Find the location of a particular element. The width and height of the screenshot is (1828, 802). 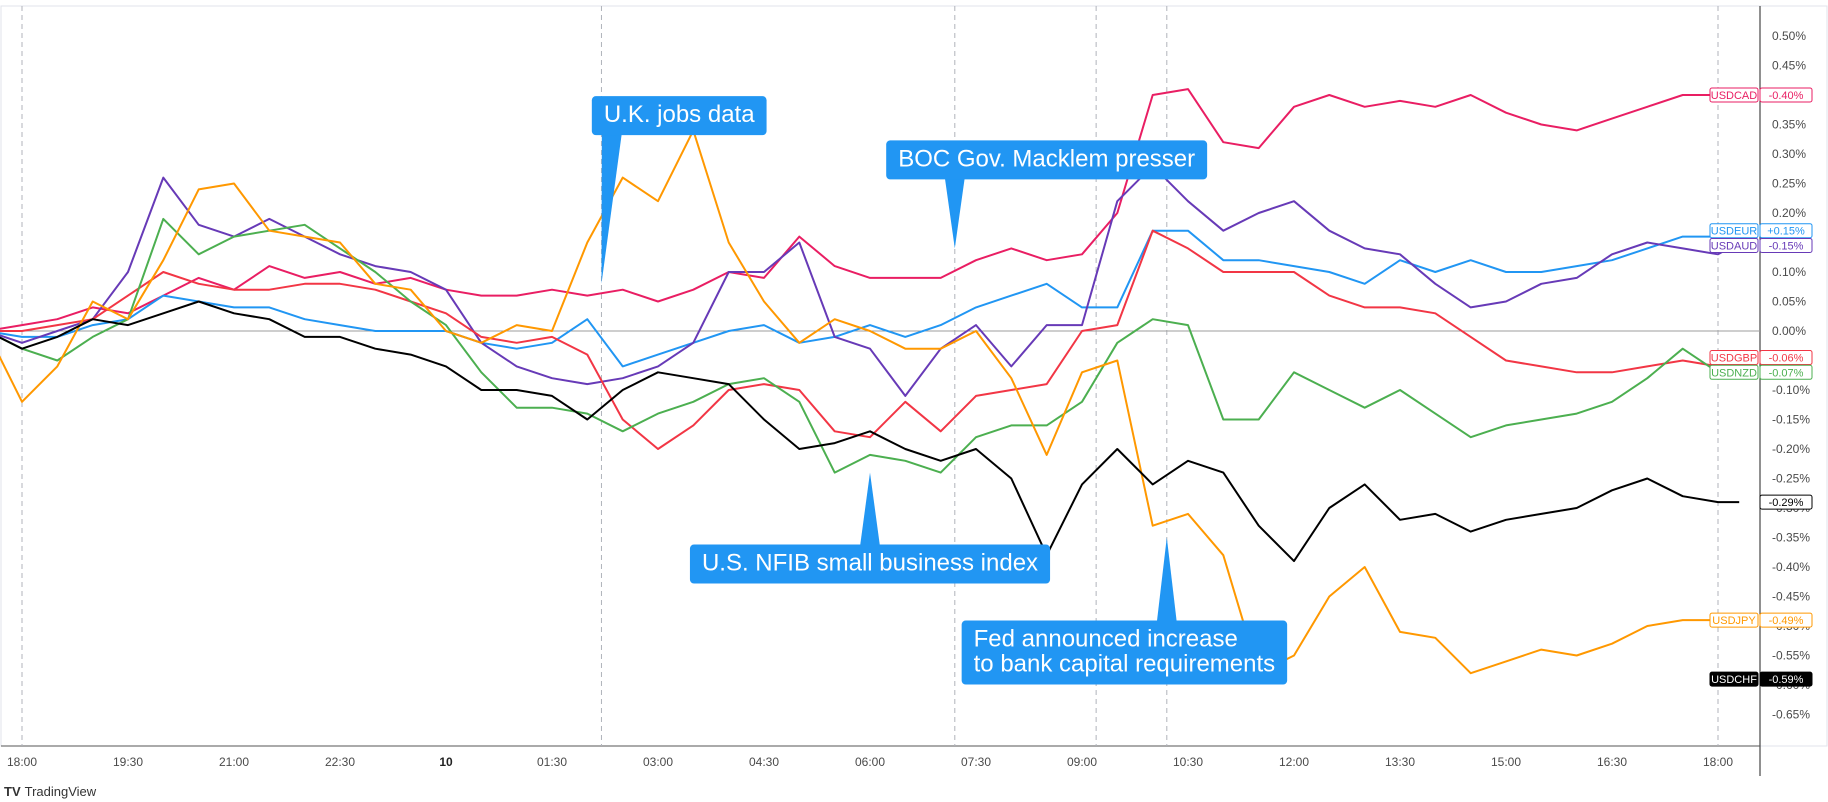

x-tick-label: 19:30 is located at coordinates (128, 762).